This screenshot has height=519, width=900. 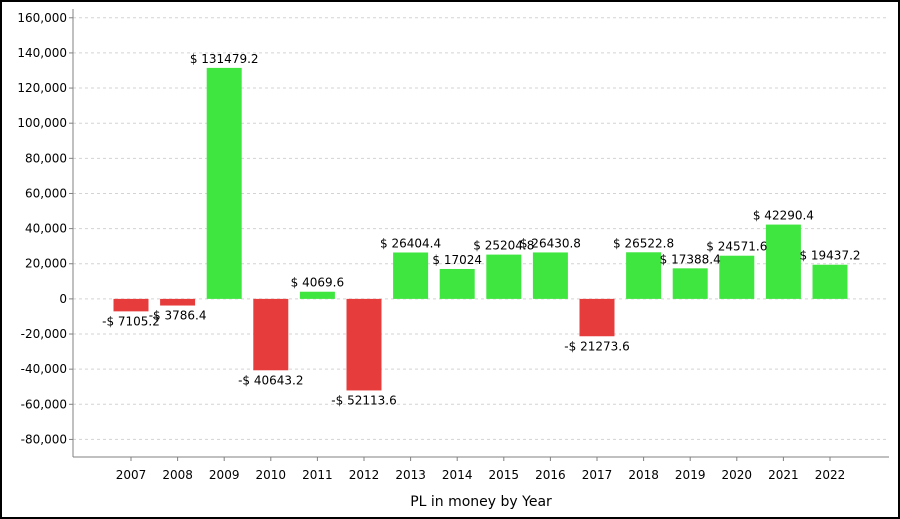 What do you see at coordinates (643, 475) in the screenshot?
I see `x-tick-label: 2018` at bounding box center [643, 475].